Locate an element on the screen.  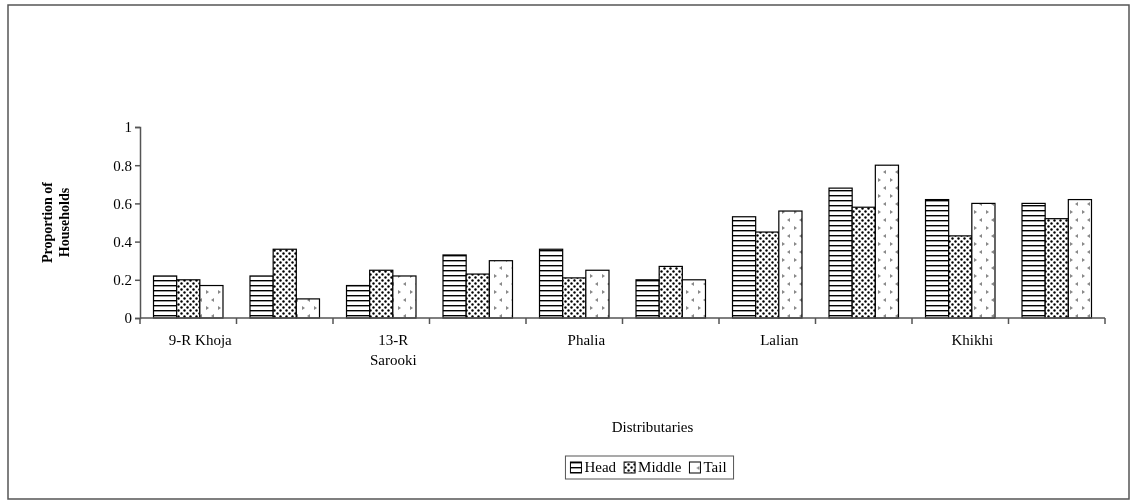
x-tick-label: Lalian is located at coordinates (779, 340).